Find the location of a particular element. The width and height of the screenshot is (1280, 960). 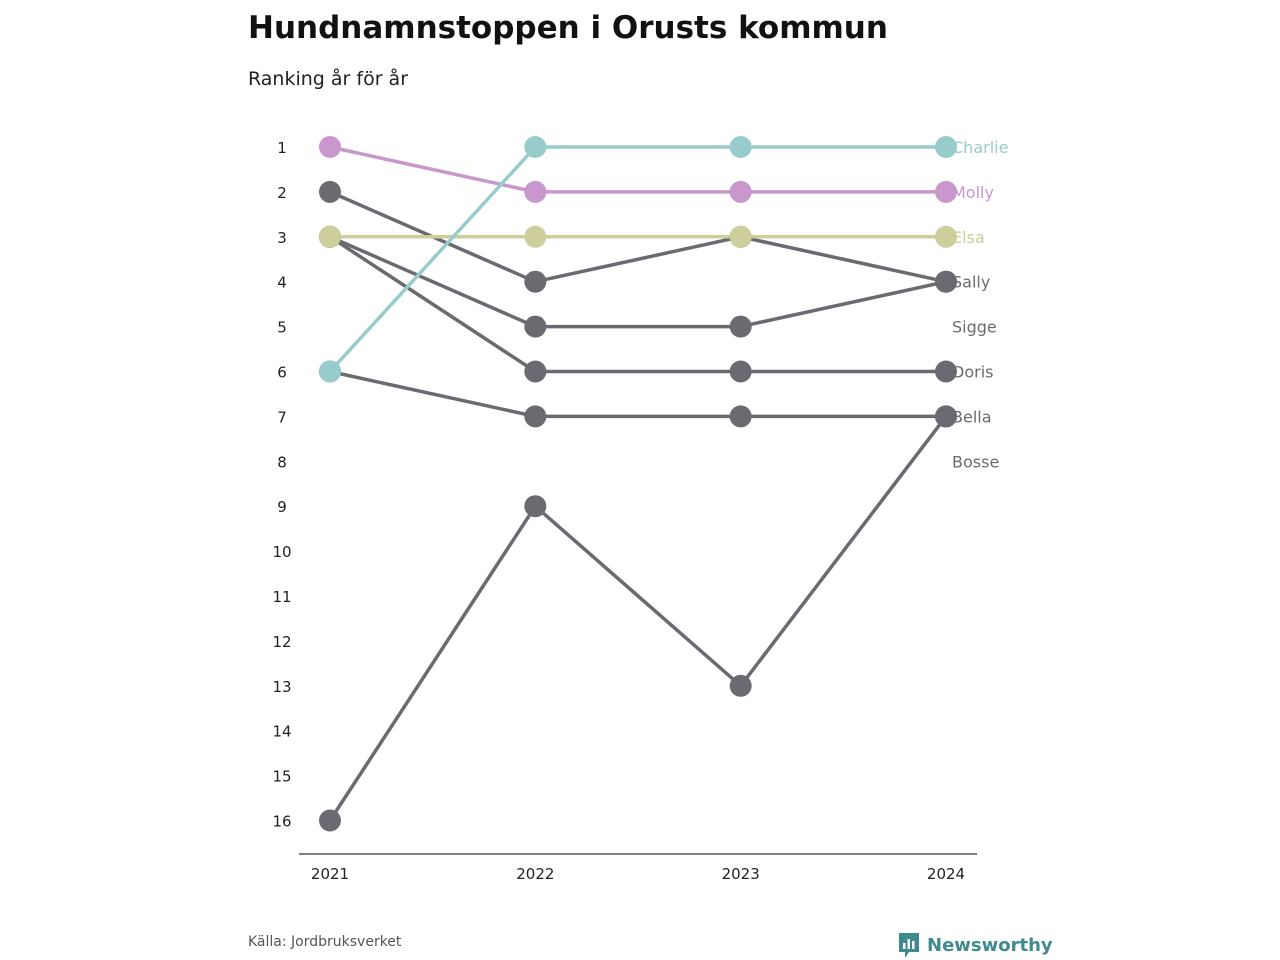

brand-name: Newsworthy is located at coordinates (990, 945).